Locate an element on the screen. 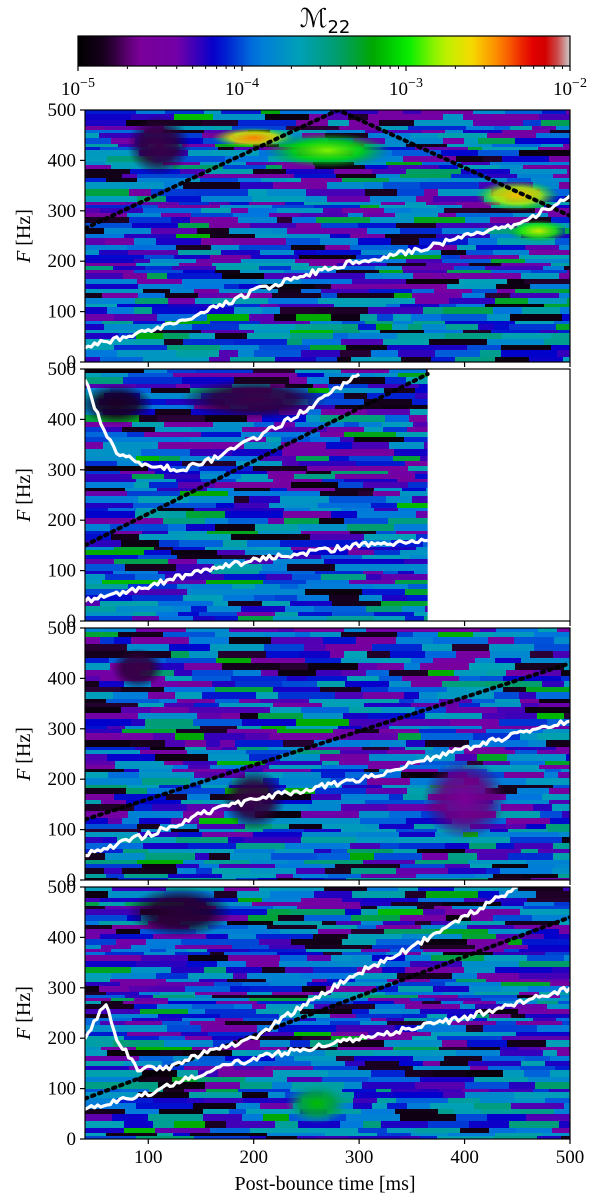  colorbar-tick-label: 10⁻⁴ is located at coordinates (242, 88).